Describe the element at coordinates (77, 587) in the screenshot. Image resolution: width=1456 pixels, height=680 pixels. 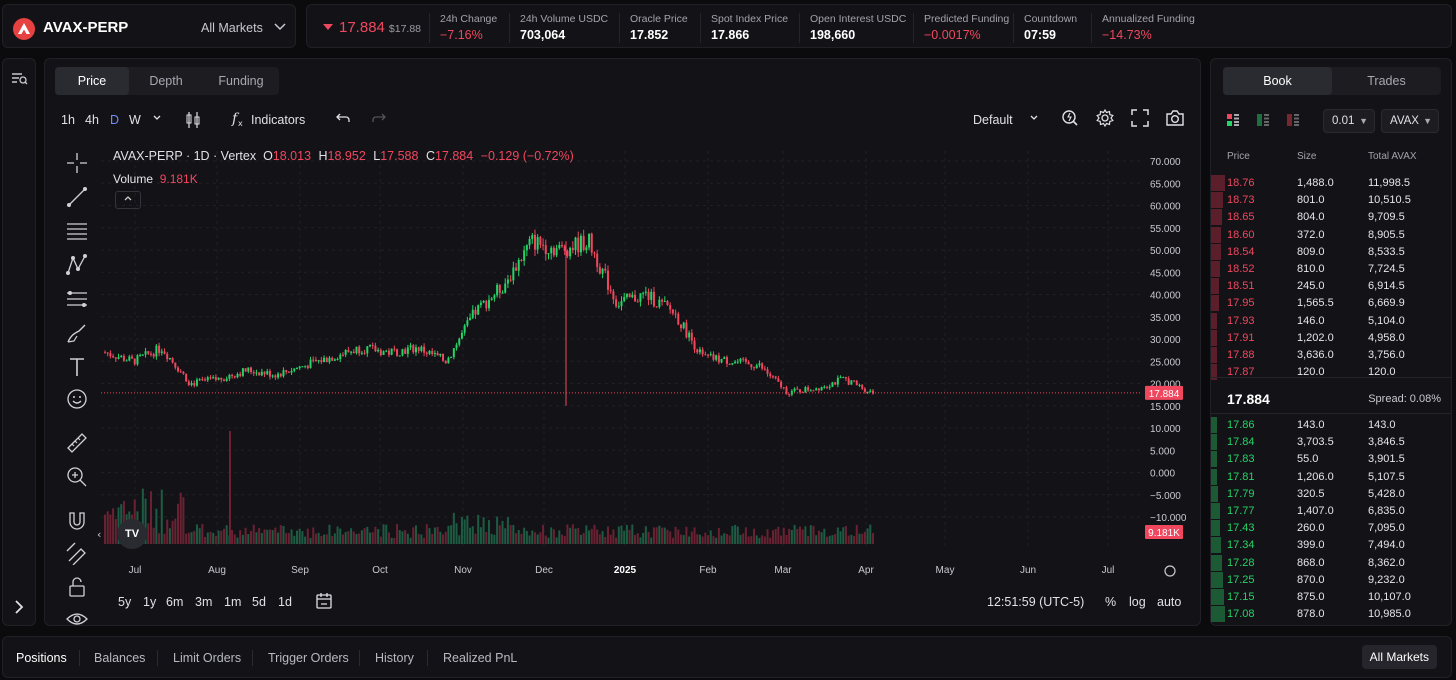
I see `lock-icon` at that location.